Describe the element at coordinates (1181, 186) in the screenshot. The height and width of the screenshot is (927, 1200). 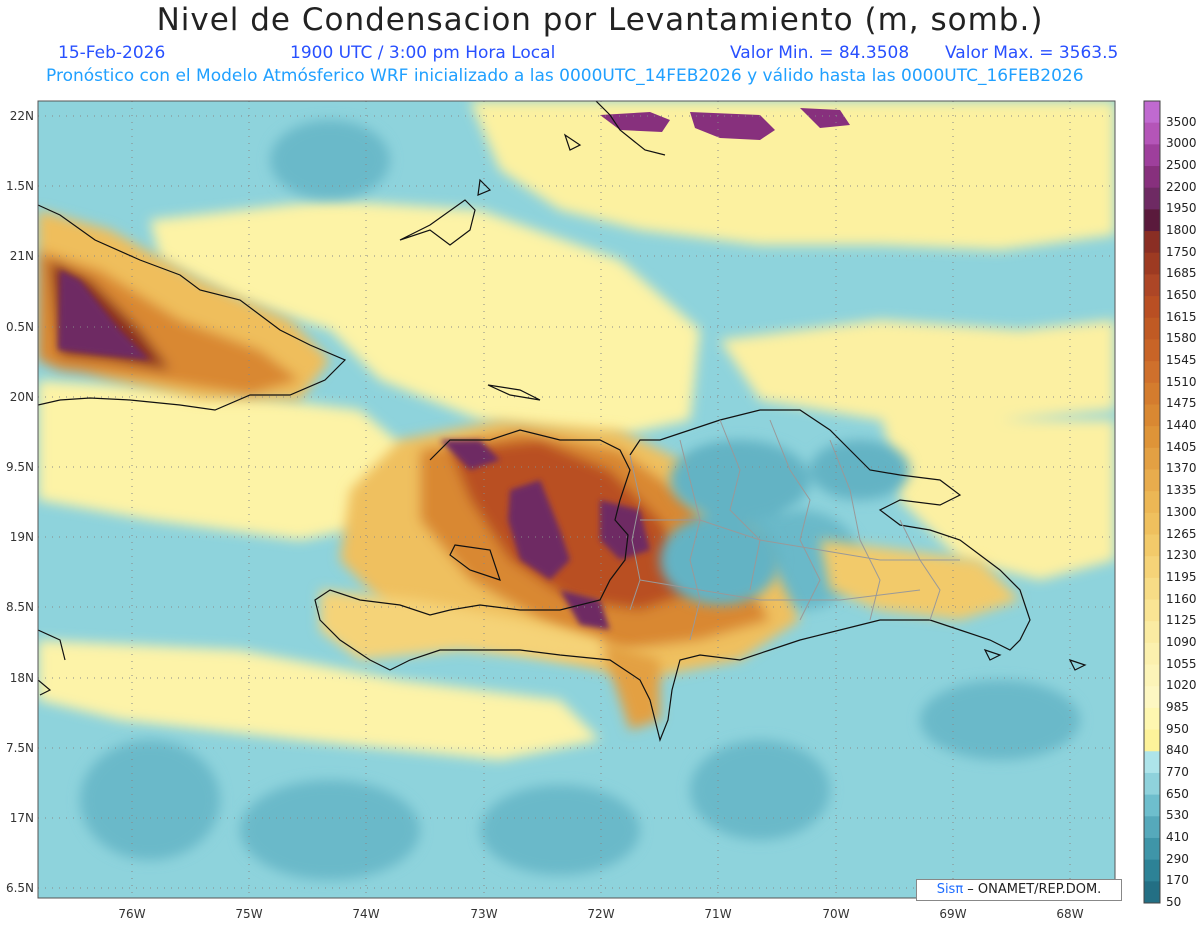
I see `colorbar-tick-label: 2200` at that location.